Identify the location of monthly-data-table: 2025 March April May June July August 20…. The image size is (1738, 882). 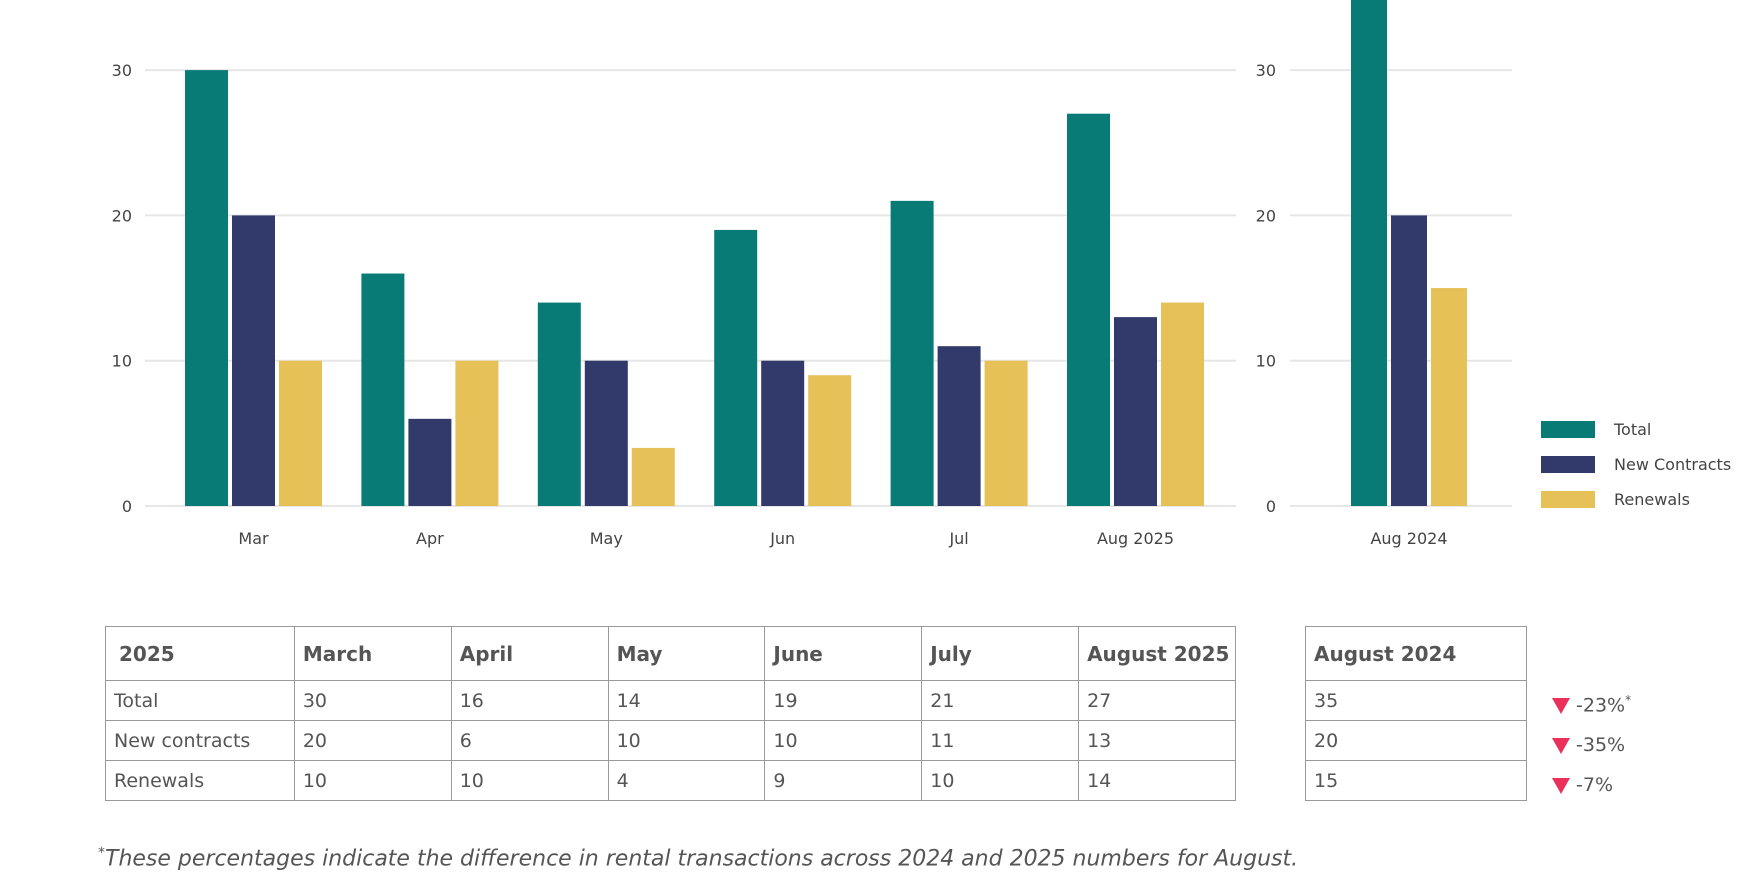
(670, 713).